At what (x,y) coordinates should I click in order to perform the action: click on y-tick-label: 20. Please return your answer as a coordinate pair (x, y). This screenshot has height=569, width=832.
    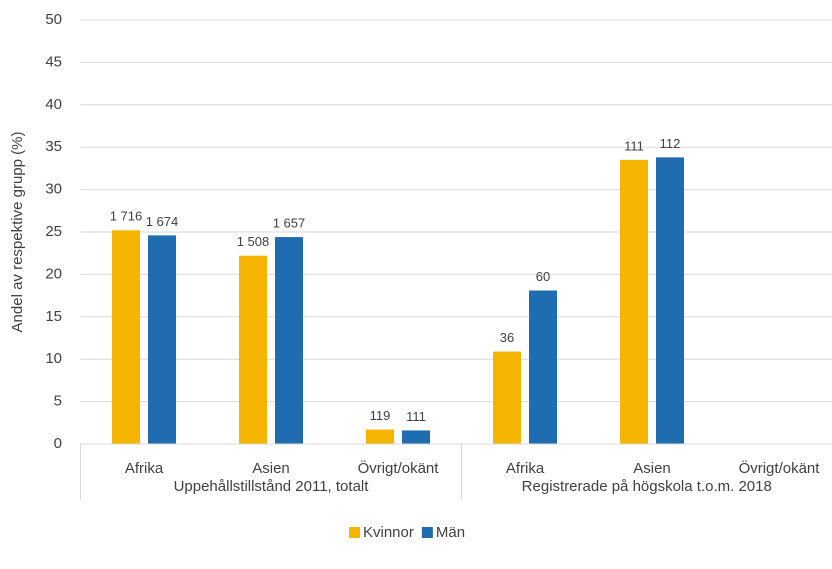
    Looking at the image, I should click on (53, 273).